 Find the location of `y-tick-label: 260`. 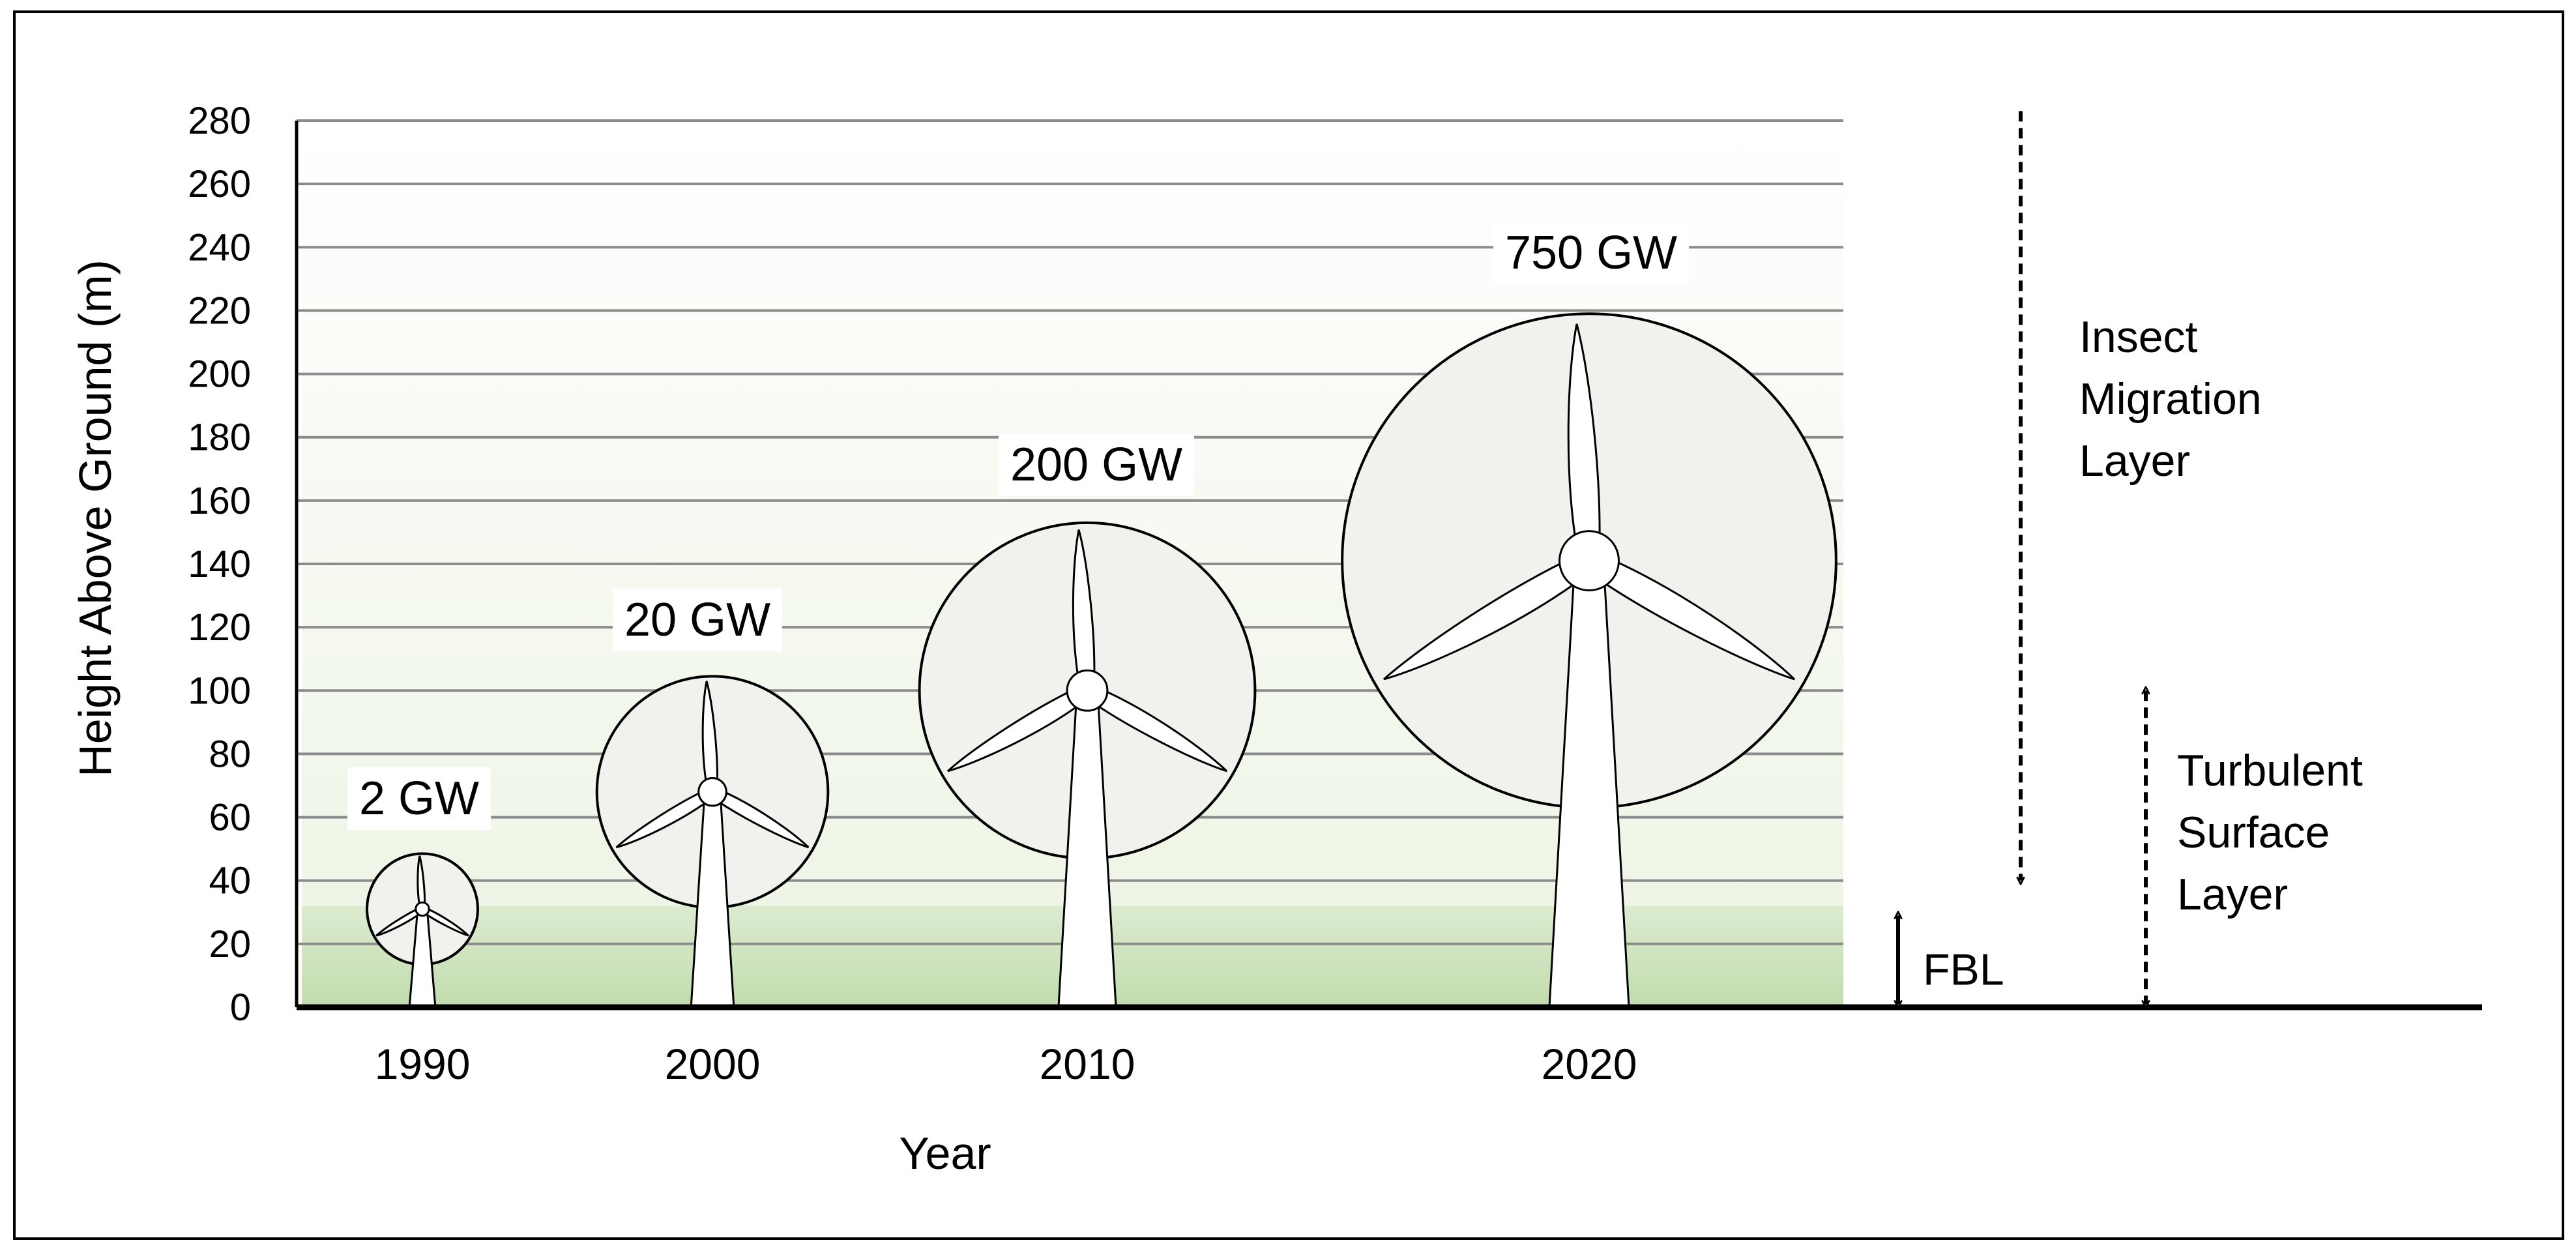

y-tick-label: 260 is located at coordinates (219, 184).